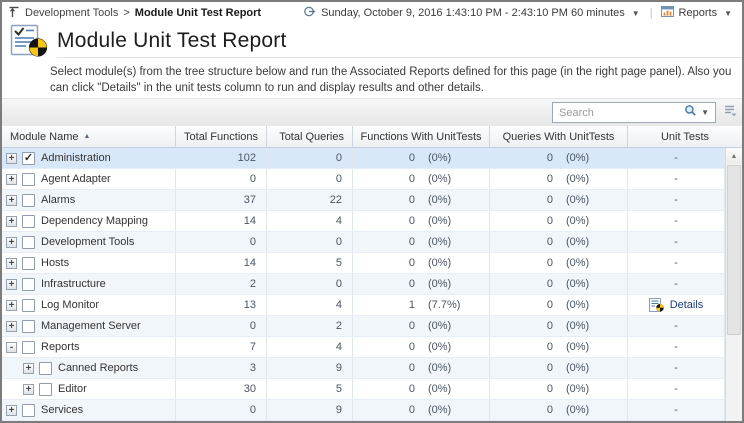  What do you see at coordinates (89, 368) in the screenshot?
I see `module-name-cell: + Canned Reports` at bounding box center [89, 368].